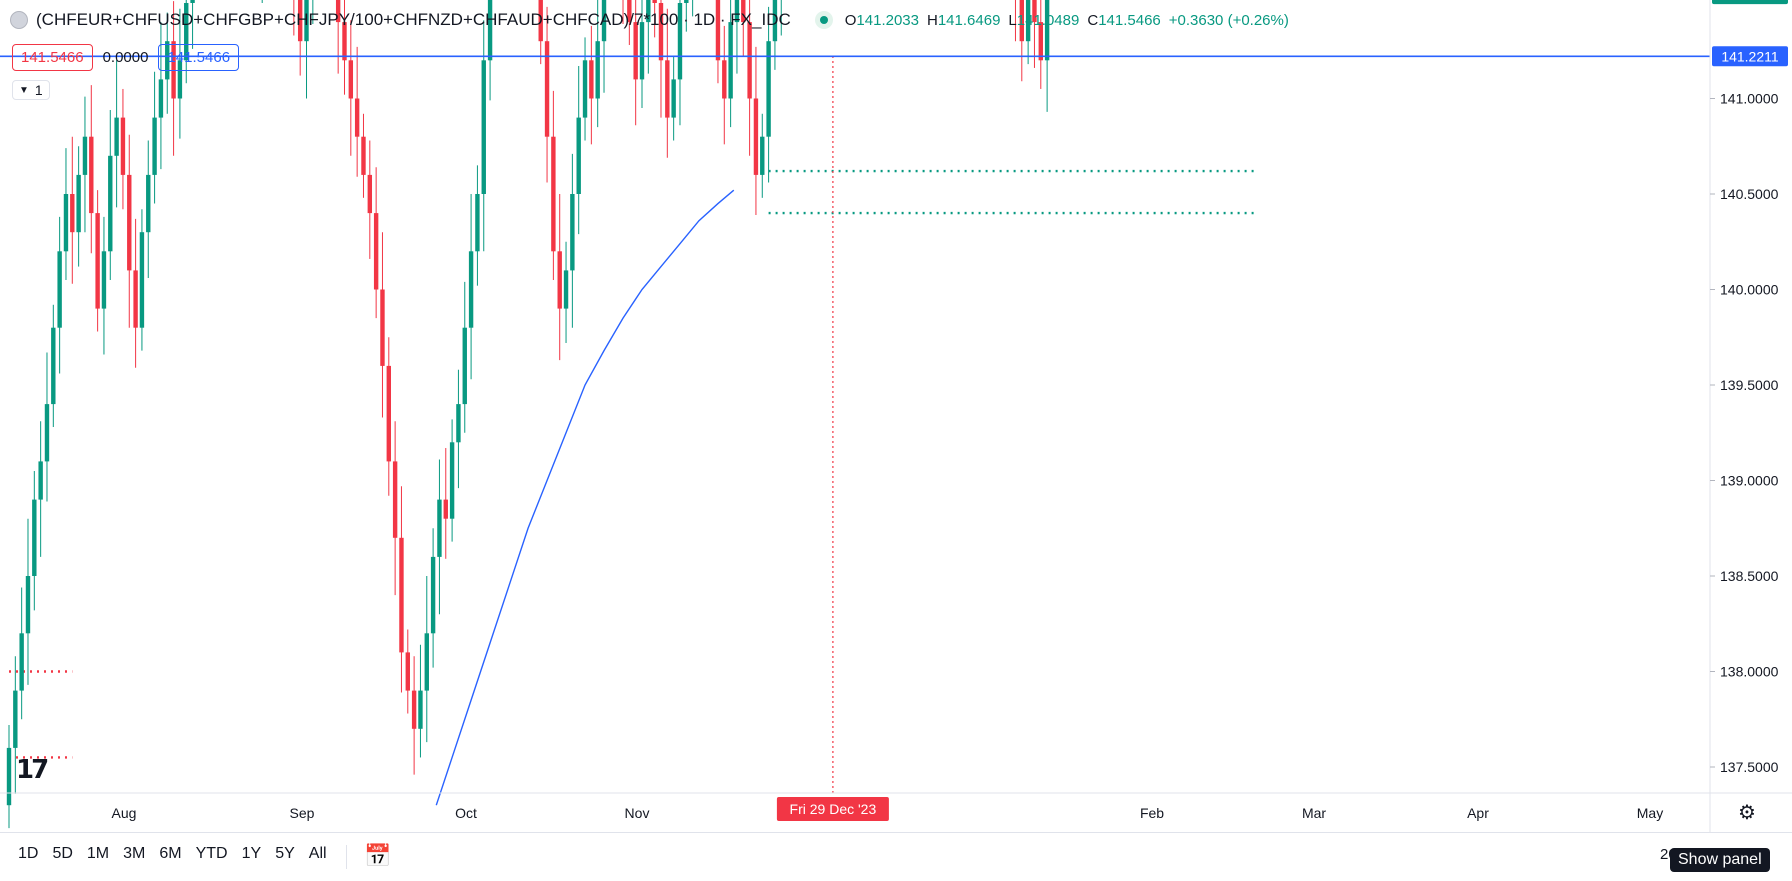 This screenshot has width=1792, height=881. What do you see at coordinates (1152, 813) in the screenshot?
I see `x-tick-label: Feb` at bounding box center [1152, 813].